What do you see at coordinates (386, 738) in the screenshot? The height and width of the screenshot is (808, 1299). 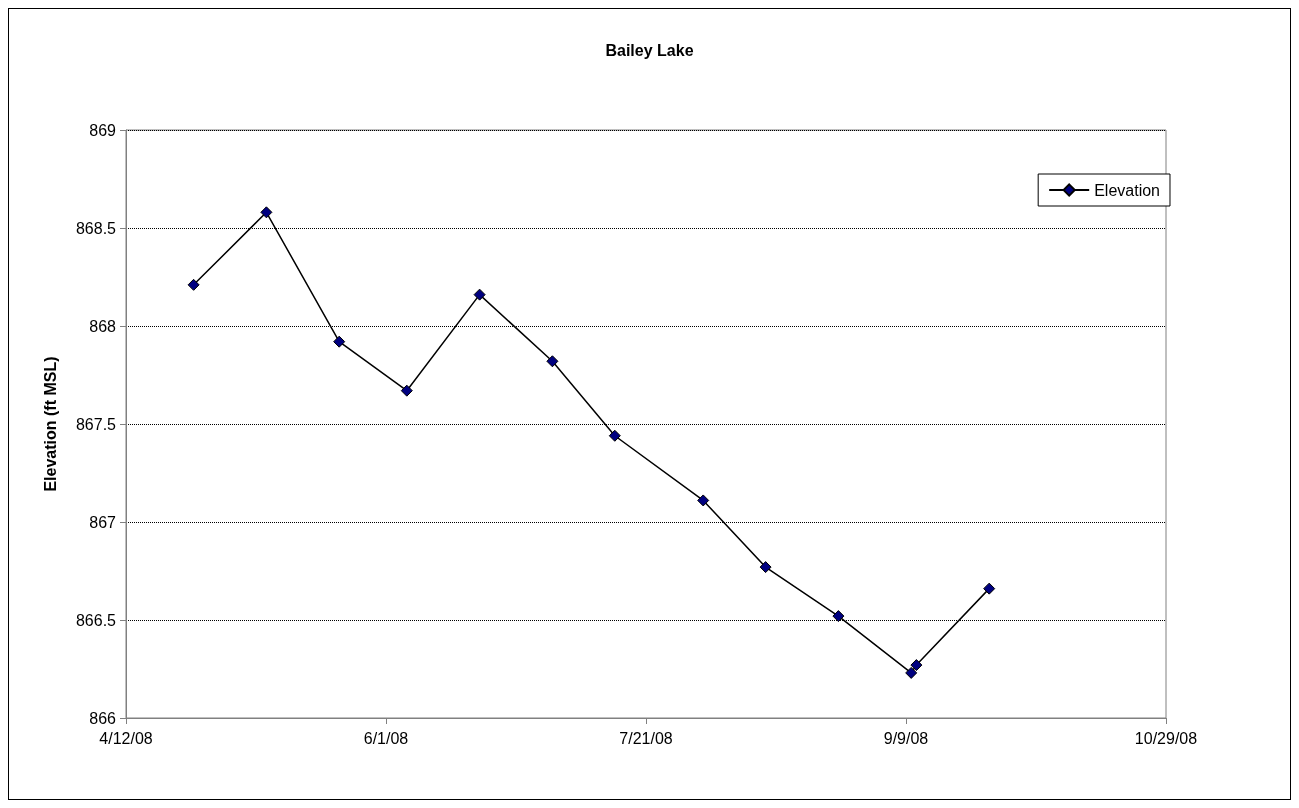 I see `x-tick-label: 6/1/08` at bounding box center [386, 738].